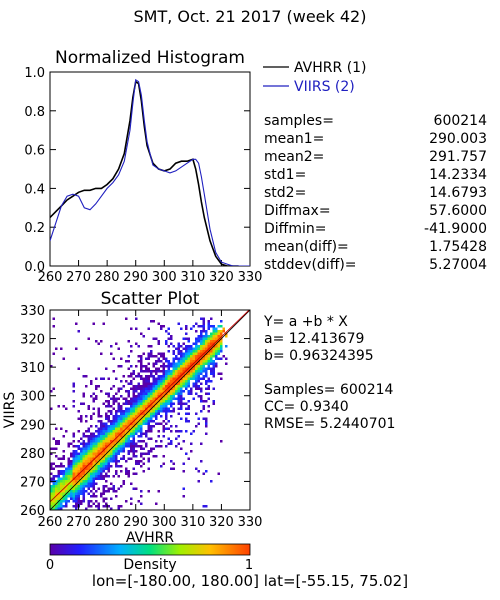  What do you see at coordinates (135, 277) in the screenshot?
I see `histogram-x-tick-label: 290` at bounding box center [135, 277].